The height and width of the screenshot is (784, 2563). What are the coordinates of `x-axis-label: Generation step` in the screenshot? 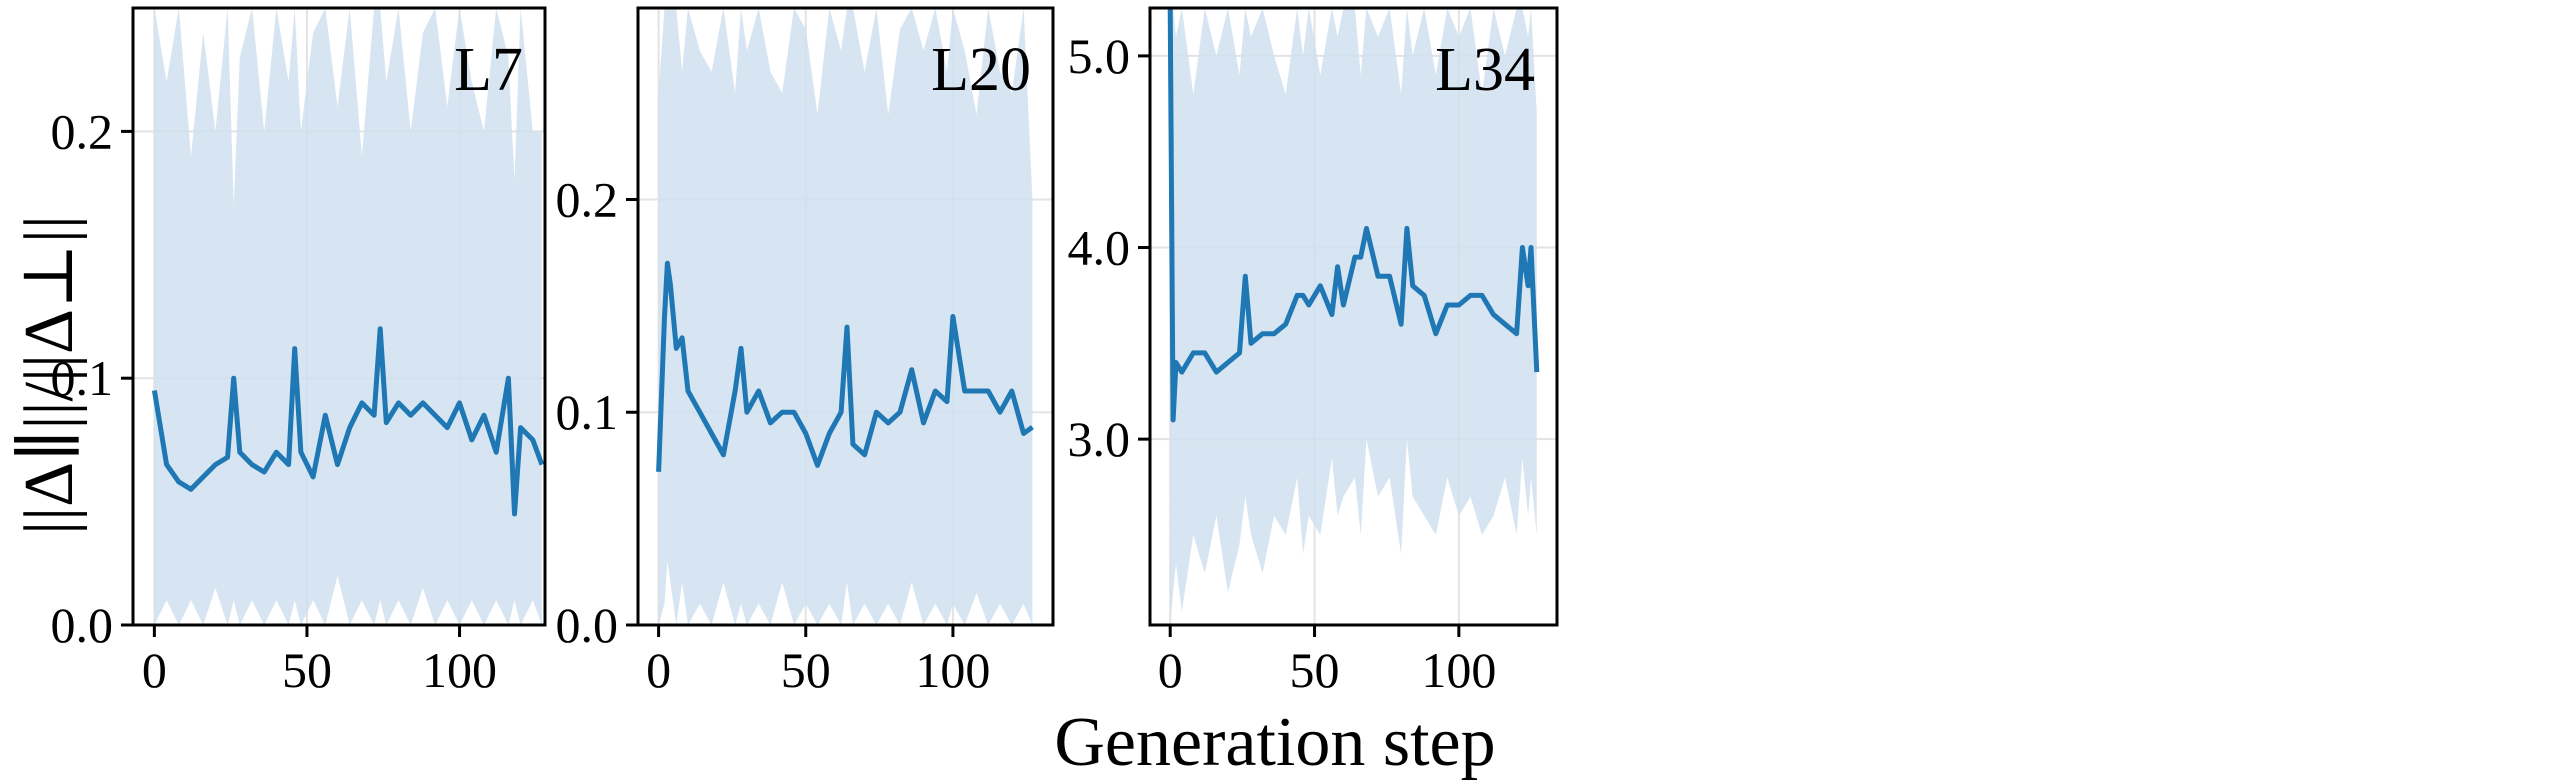 It's located at (1274, 742).